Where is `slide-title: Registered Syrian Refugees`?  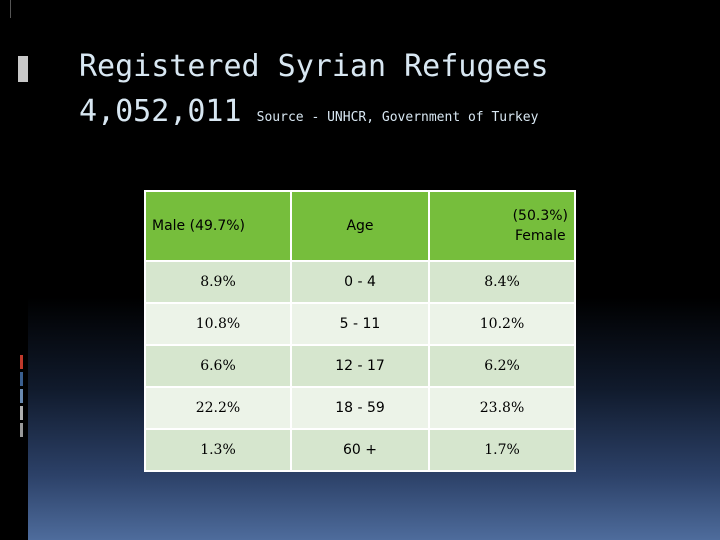
slide-title: Registered Syrian Refugees is located at coordinates (314, 66).